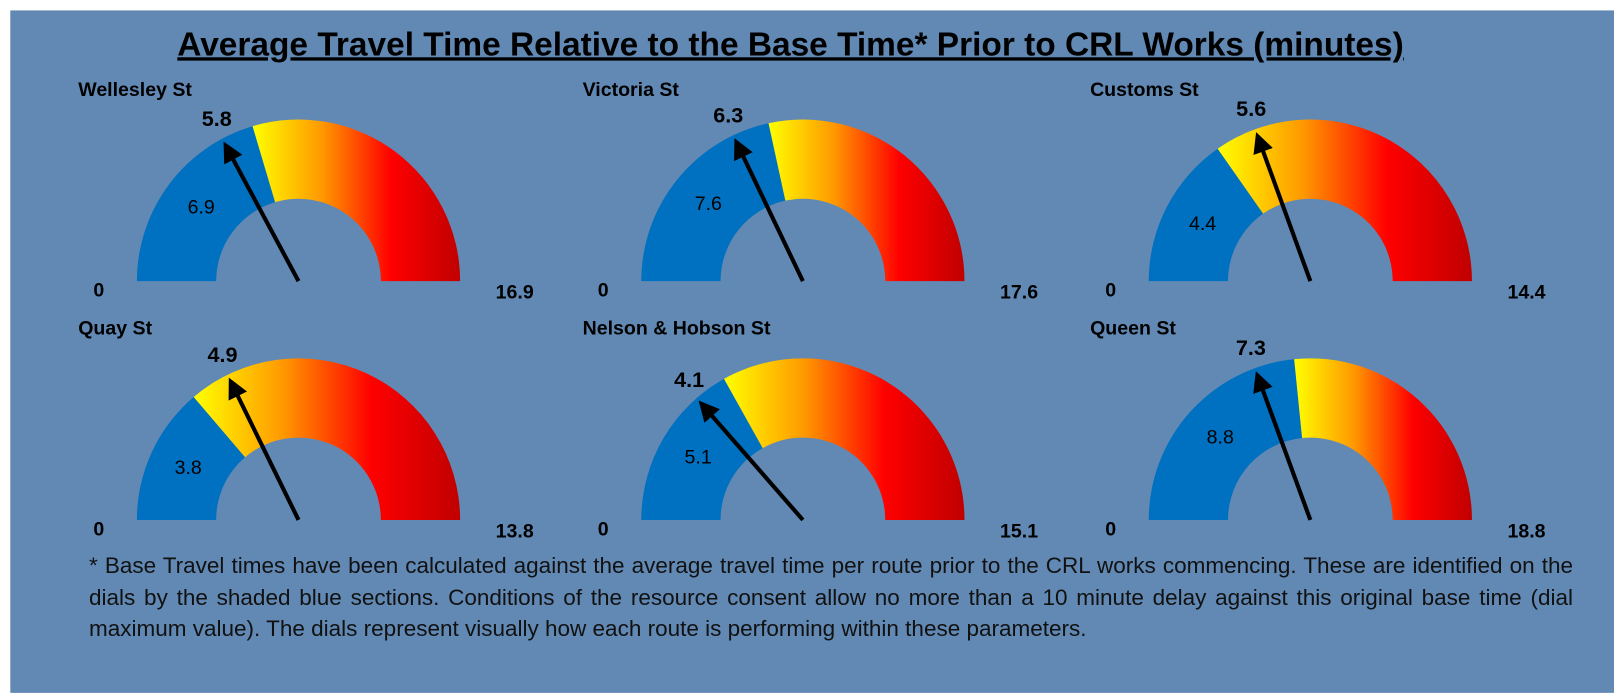 This screenshot has width=1614, height=693. Describe the element at coordinates (698, 458) in the screenshot. I see `base-label: 5.1` at that location.